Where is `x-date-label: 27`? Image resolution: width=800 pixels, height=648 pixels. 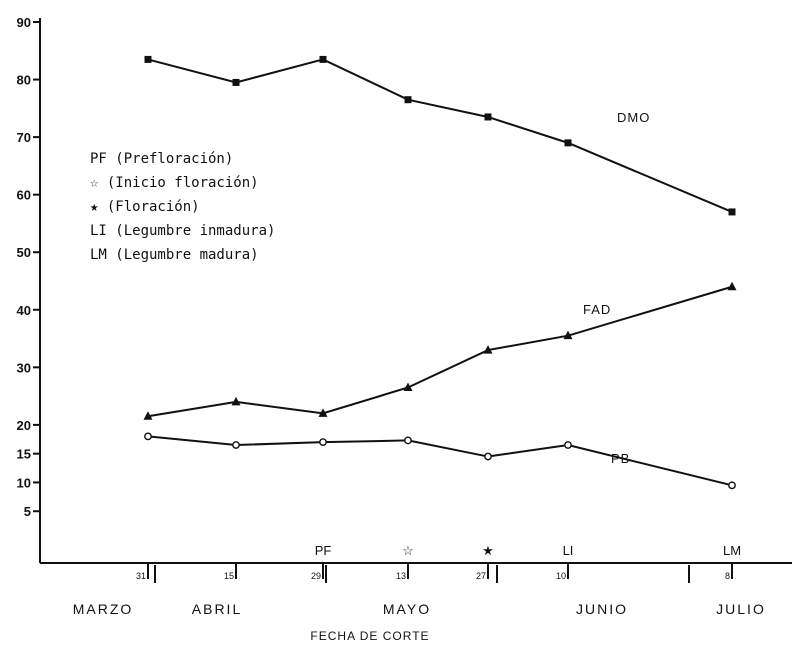 x-date-label: 27 is located at coordinates (481, 576).